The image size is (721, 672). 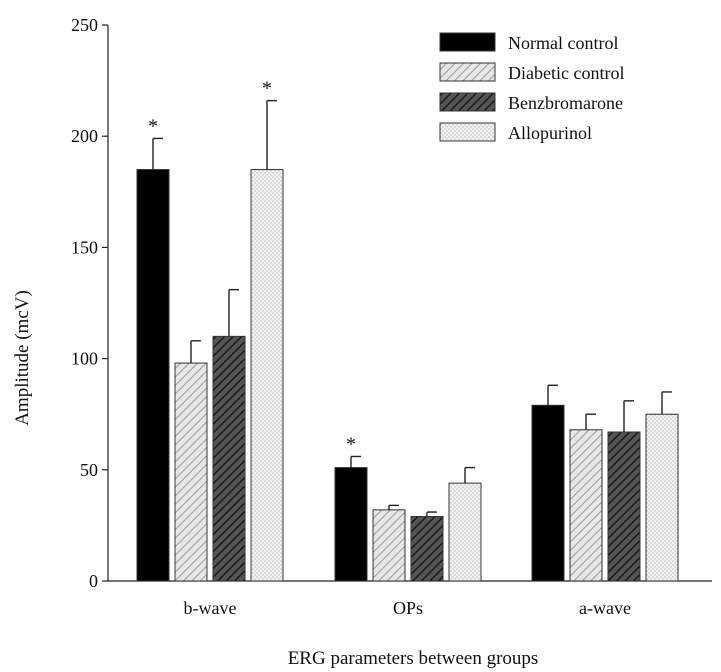 What do you see at coordinates (408, 608) in the screenshot?
I see `x-tick-label: OPs` at bounding box center [408, 608].